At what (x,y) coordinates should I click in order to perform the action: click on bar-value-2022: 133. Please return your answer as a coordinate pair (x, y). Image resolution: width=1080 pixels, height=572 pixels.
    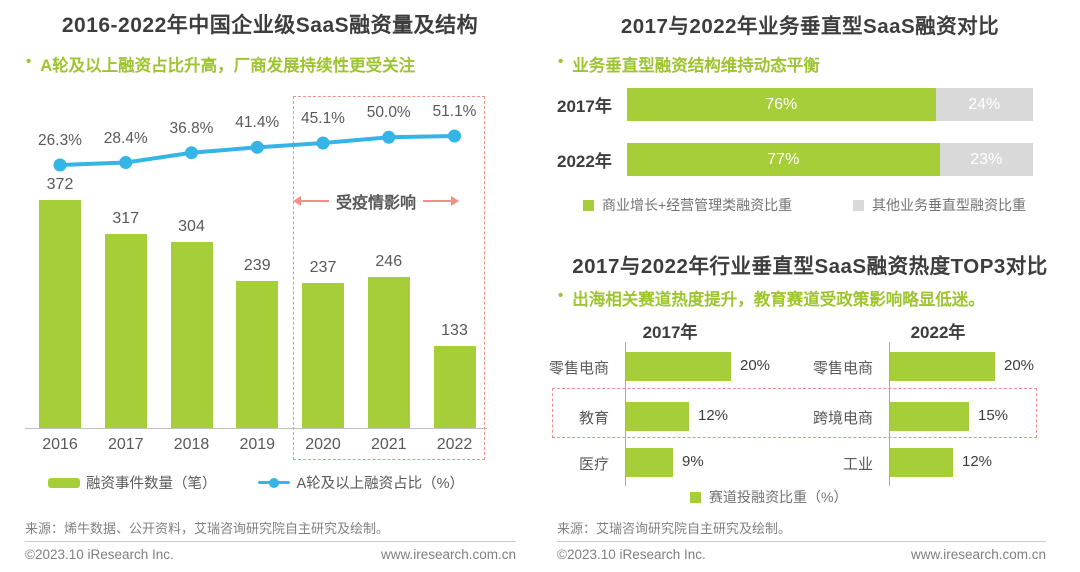
    Looking at the image, I should click on (454, 330).